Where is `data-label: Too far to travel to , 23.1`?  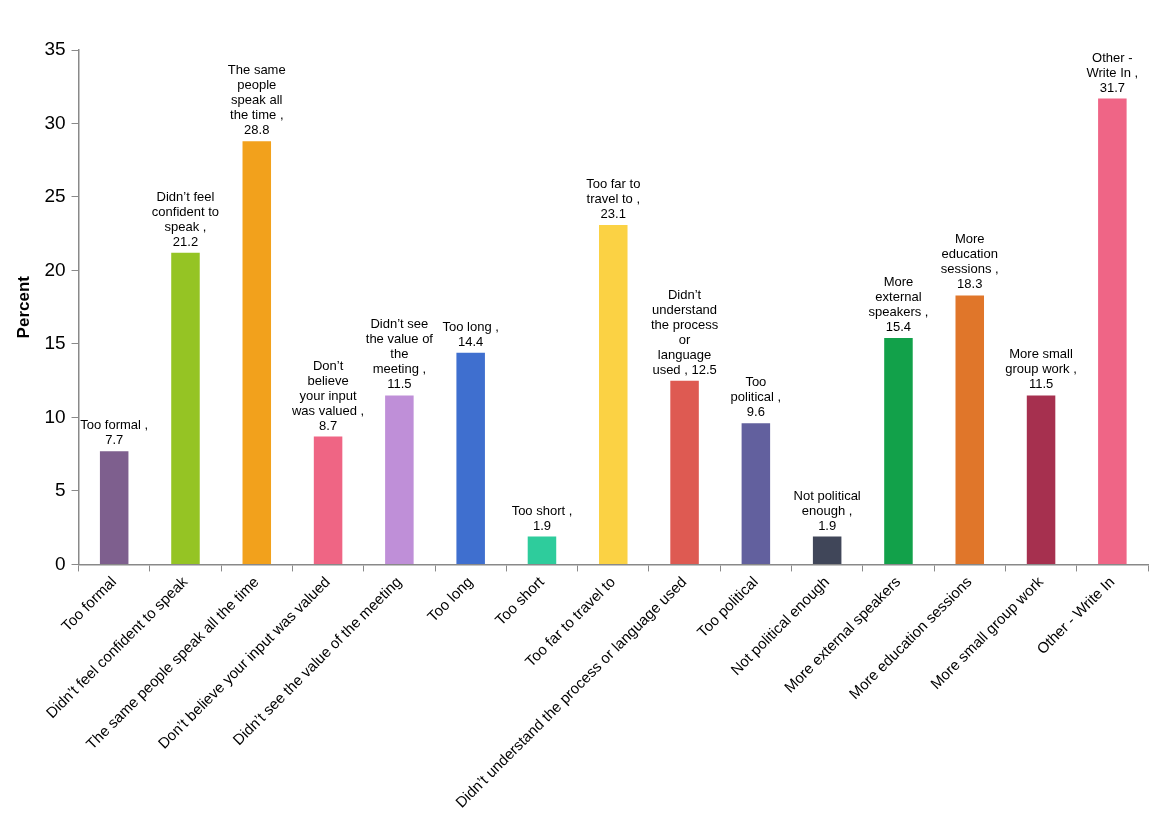
data-label: Too far to travel to , 23.1 is located at coordinates (613, 198).